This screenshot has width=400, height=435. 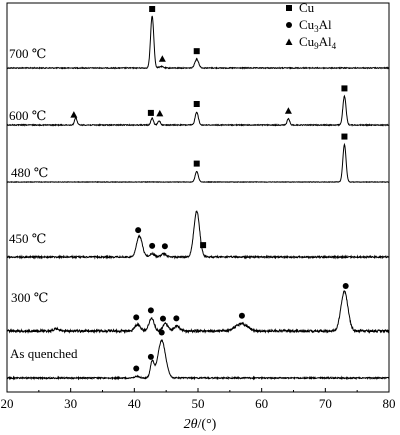 I want to click on x-tick-label: 40, so click(x=134, y=403).